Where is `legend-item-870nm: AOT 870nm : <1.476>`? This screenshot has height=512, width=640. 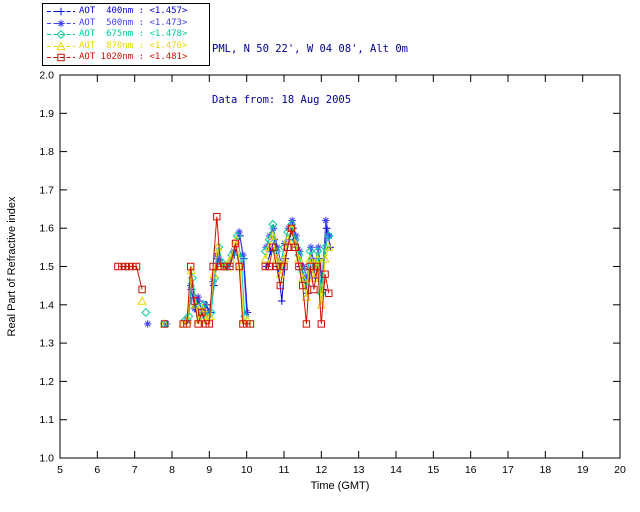 legend-item-870nm: AOT 870nm : <1.476> is located at coordinates (126, 47).